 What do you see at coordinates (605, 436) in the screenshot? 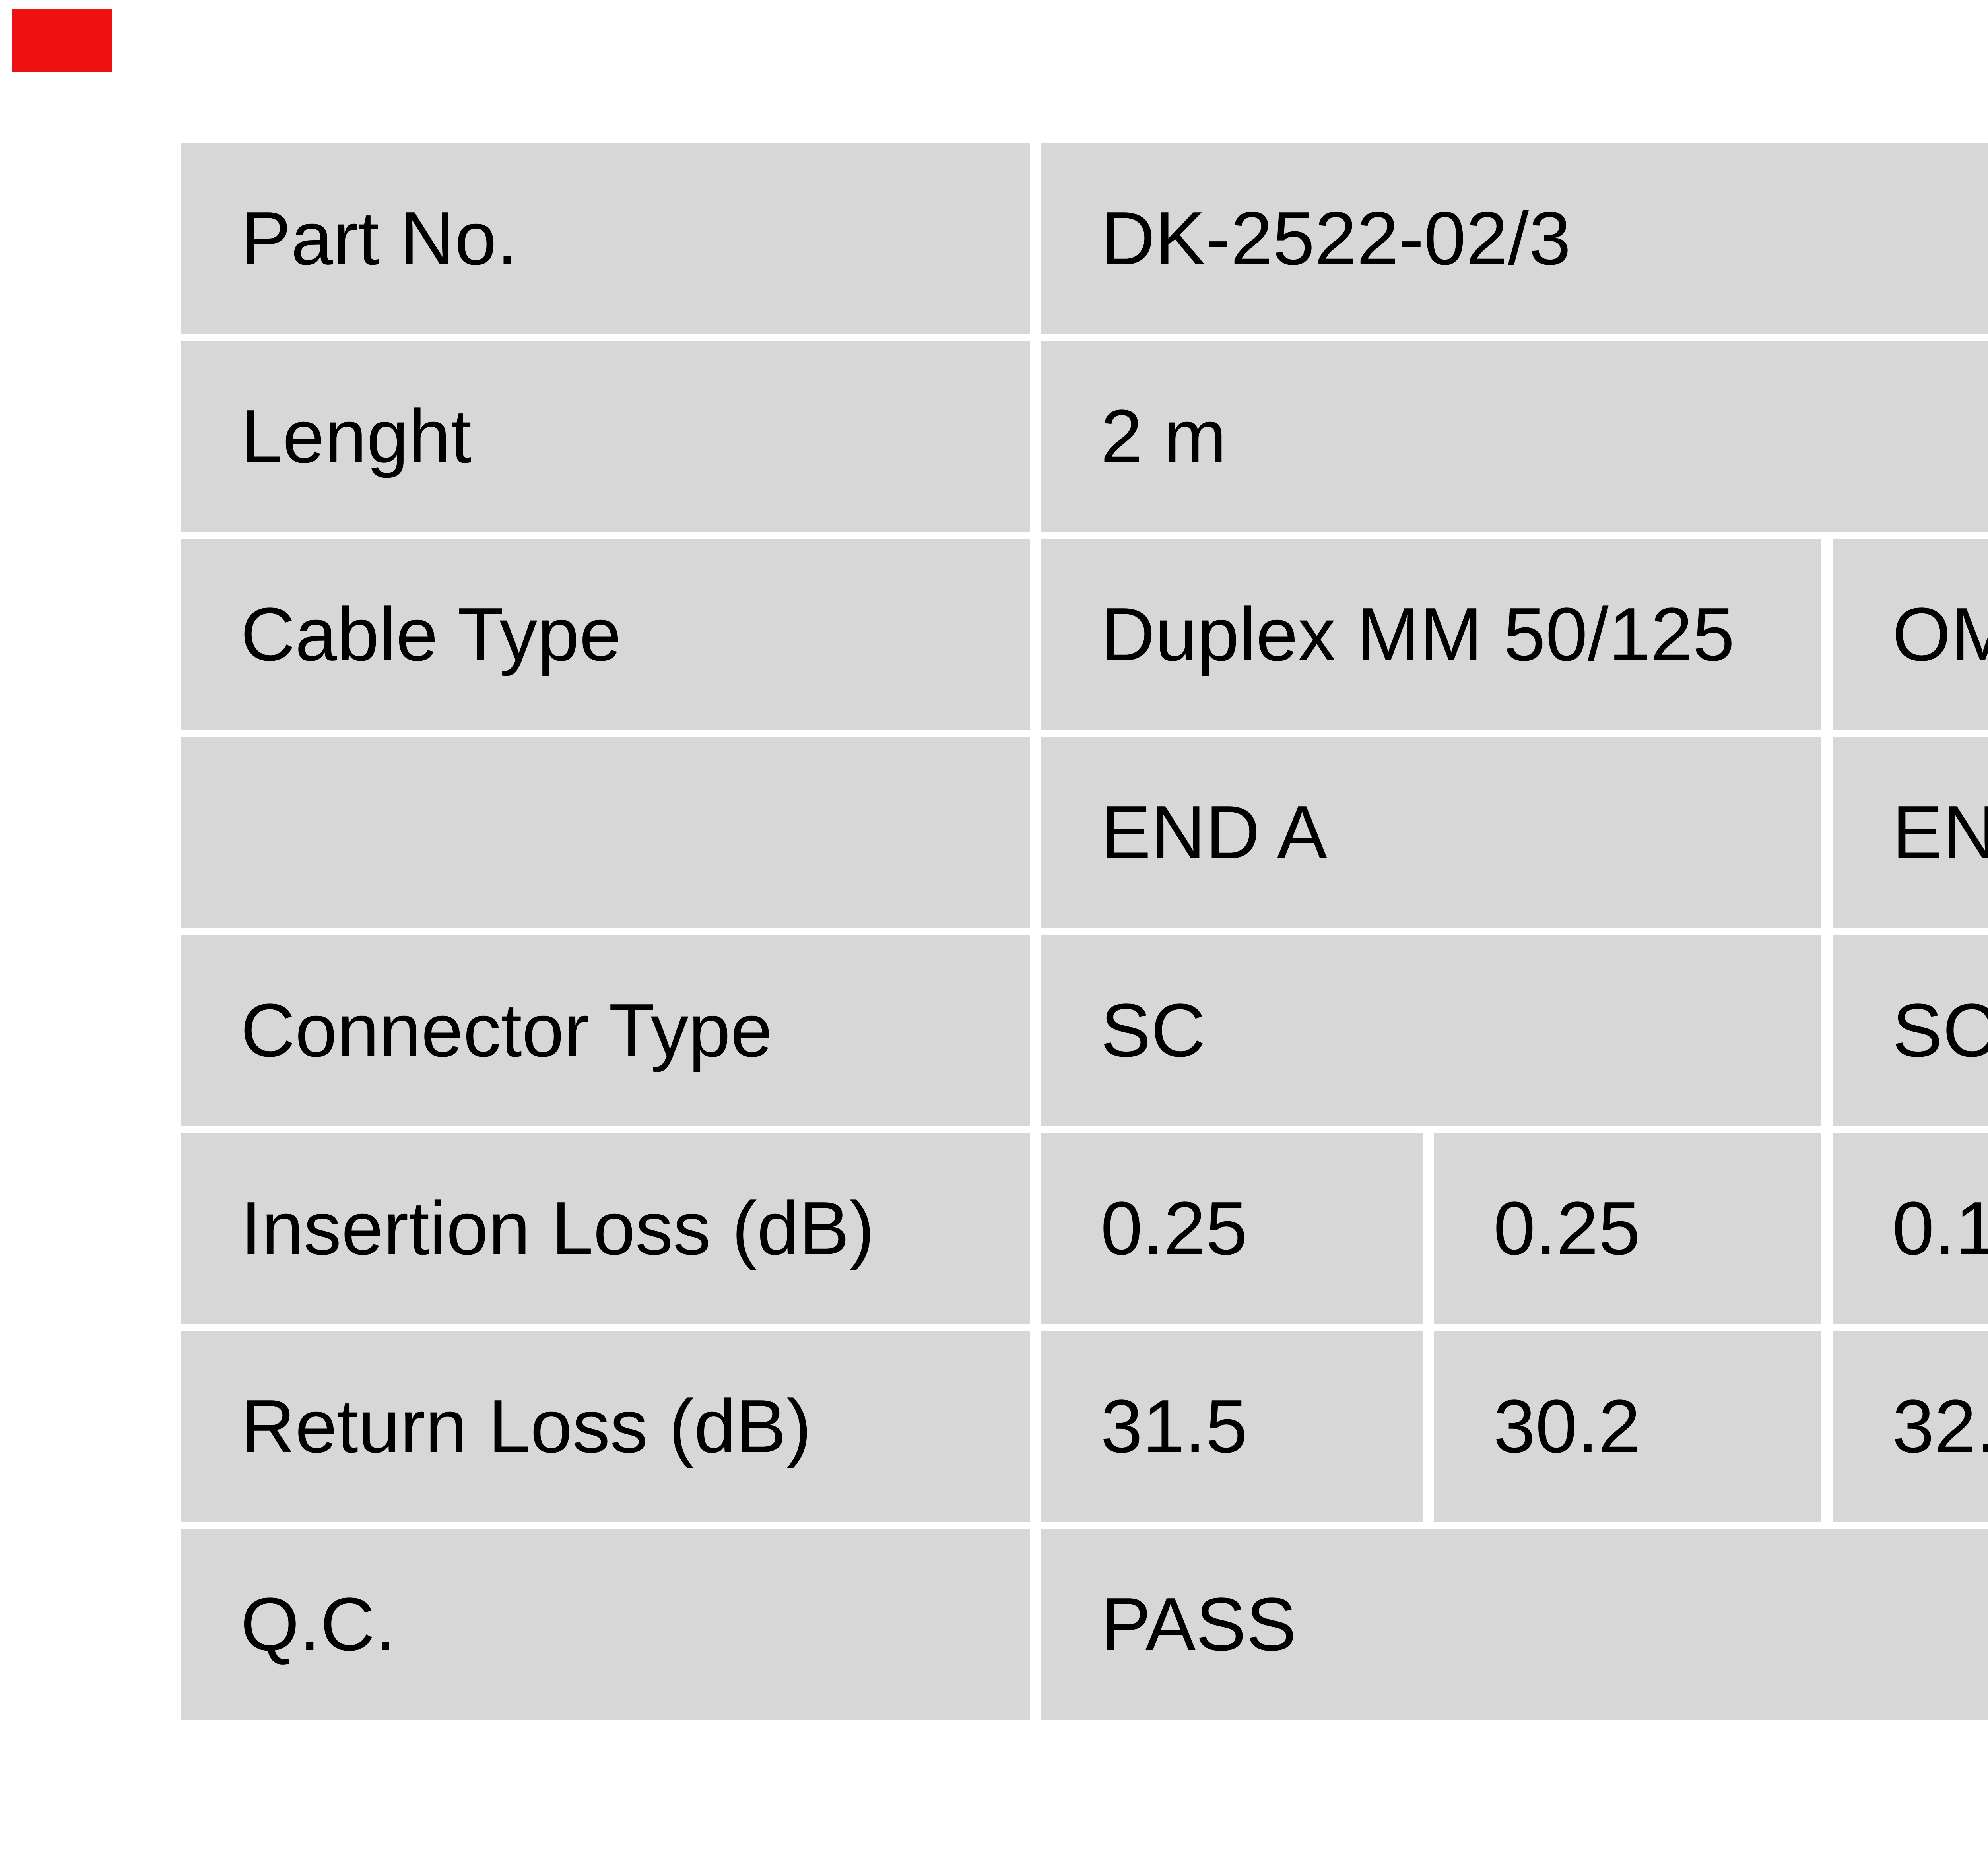
I see `length-label: Lenght` at bounding box center [605, 436].